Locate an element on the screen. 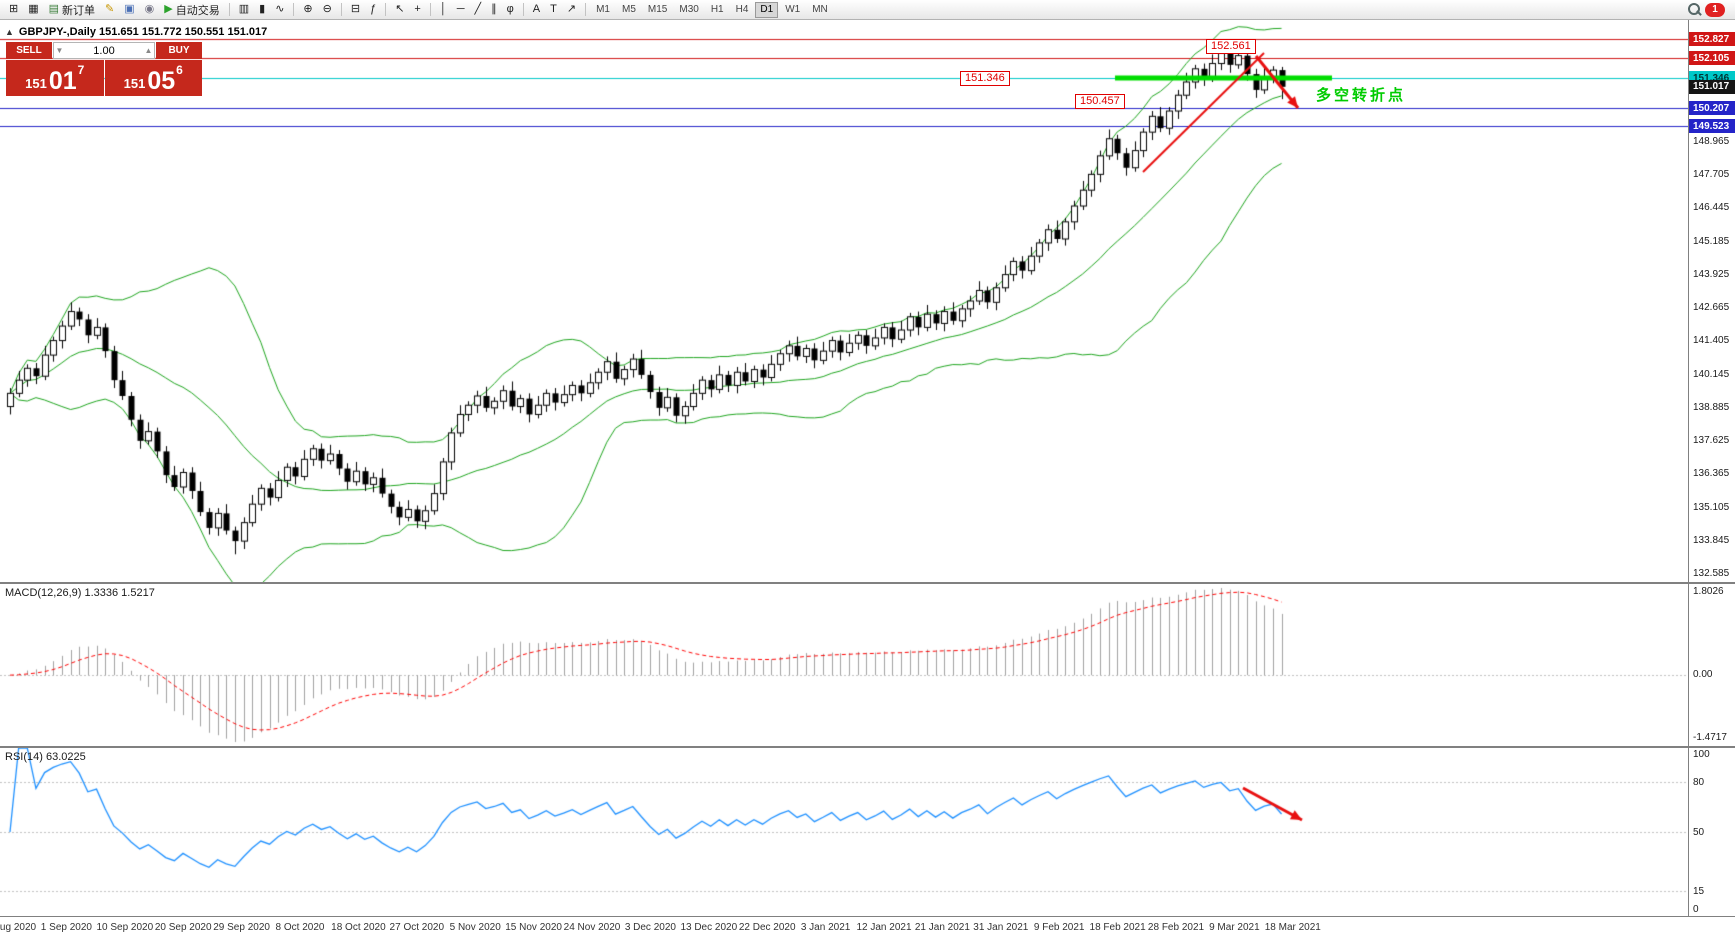 This screenshot has height=940, width=1735. channel-icon: ∥ is located at coordinates (494, 9).